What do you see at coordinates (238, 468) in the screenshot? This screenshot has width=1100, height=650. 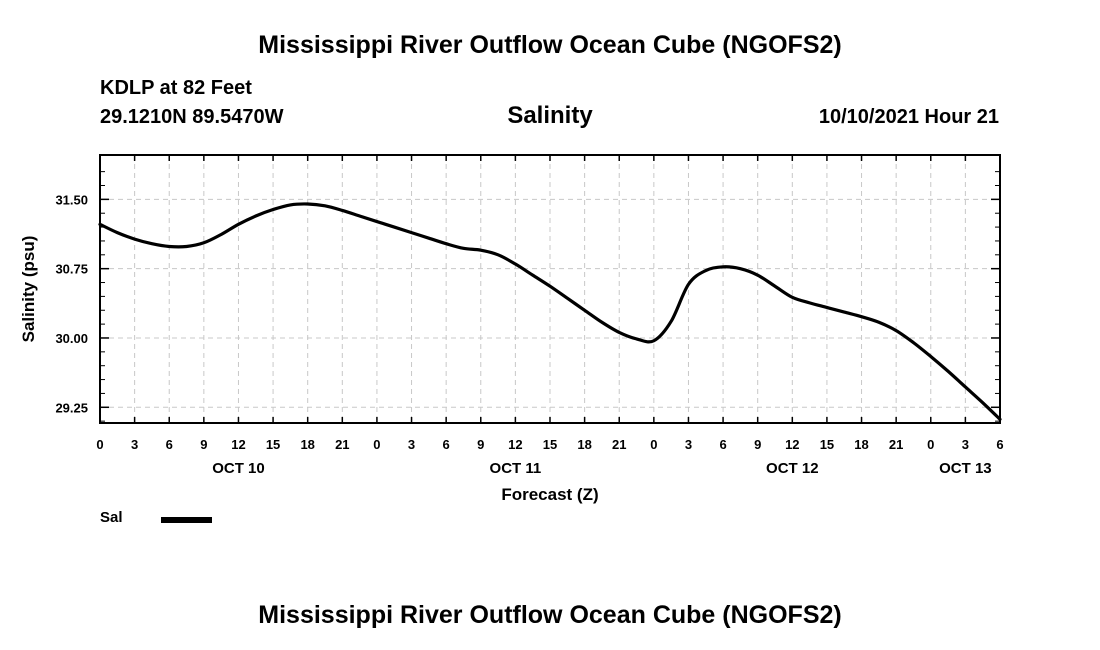 I see `x-date-label: OCT 10` at bounding box center [238, 468].